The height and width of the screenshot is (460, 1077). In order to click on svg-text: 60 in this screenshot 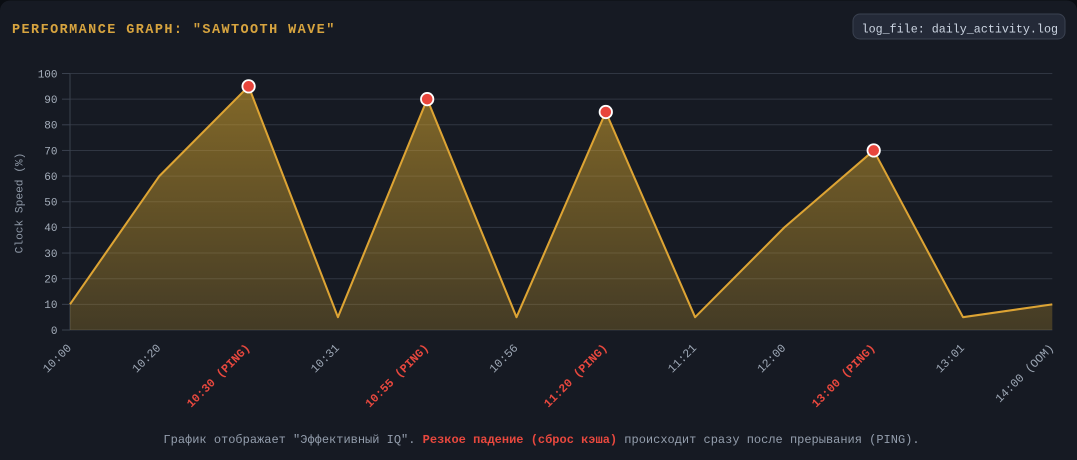, I will do `click(50, 178)`.